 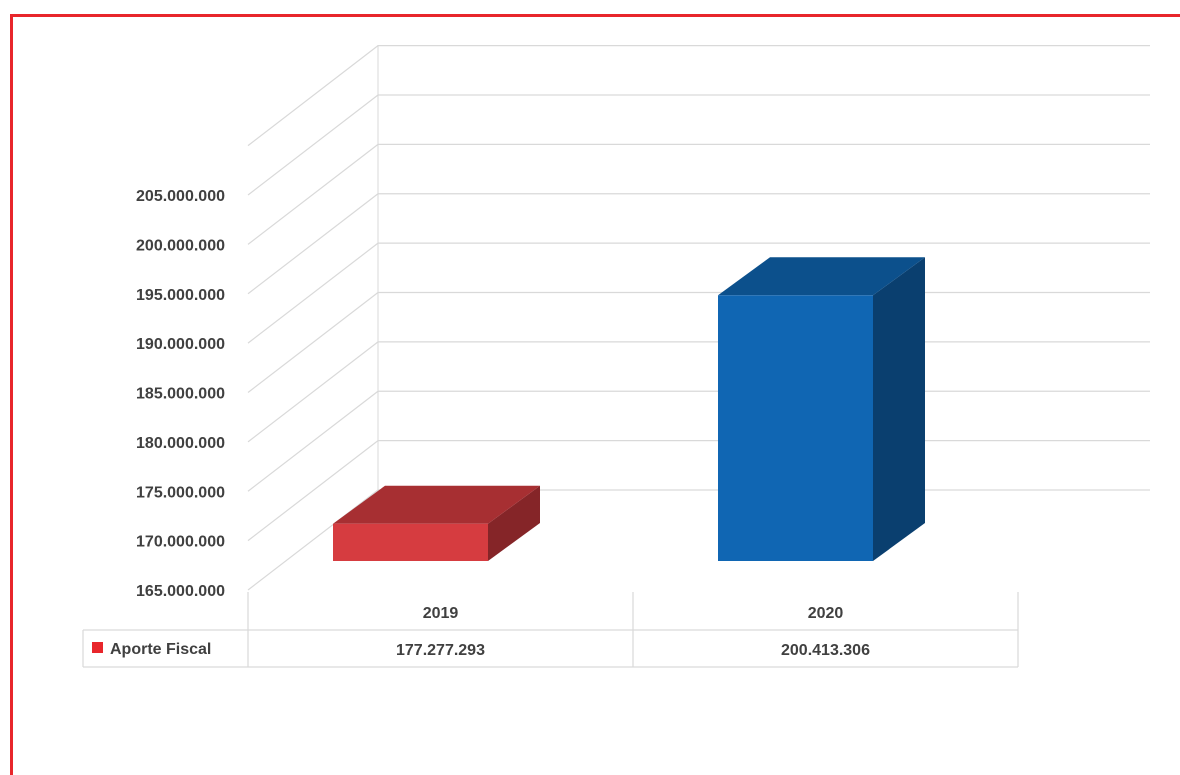 I want to click on legend-key, so click(x=97, y=647).